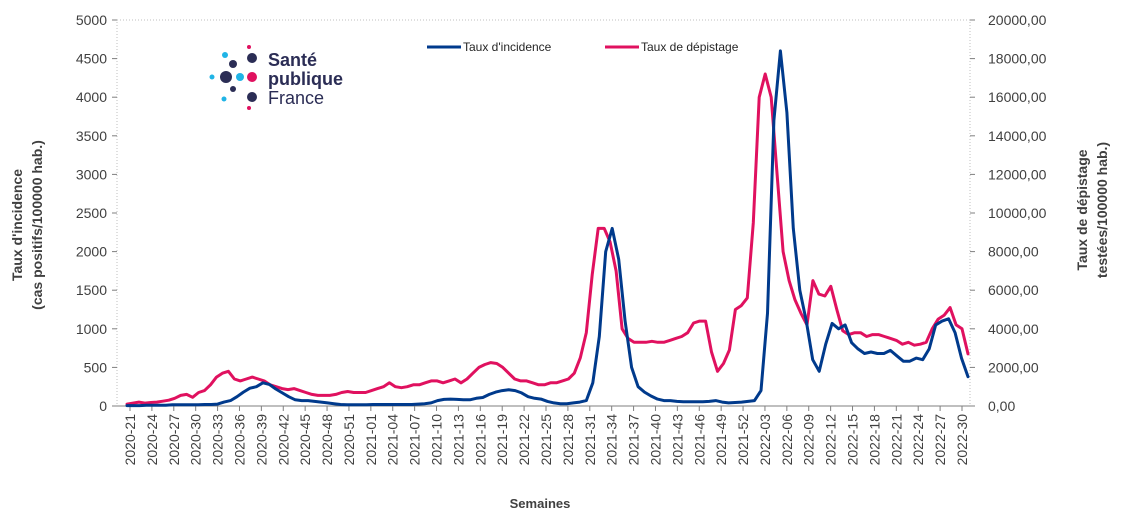 The image size is (1121, 514). Describe the element at coordinates (568, 440) in the screenshot. I see `x-tick-label: 2021-28` at that location.